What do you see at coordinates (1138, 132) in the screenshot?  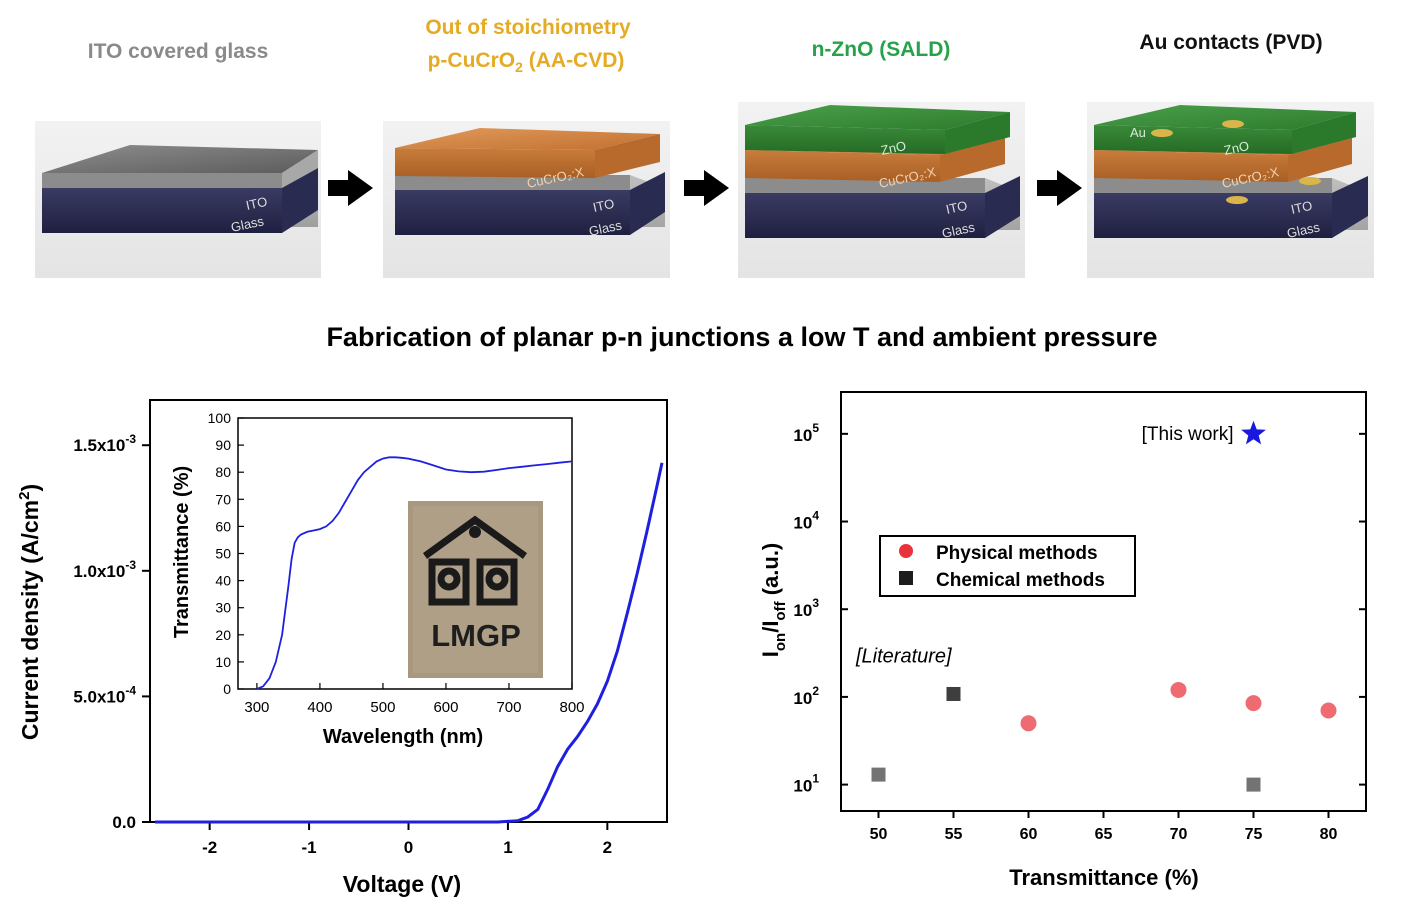 I see `au-layer-label: Au` at bounding box center [1138, 132].